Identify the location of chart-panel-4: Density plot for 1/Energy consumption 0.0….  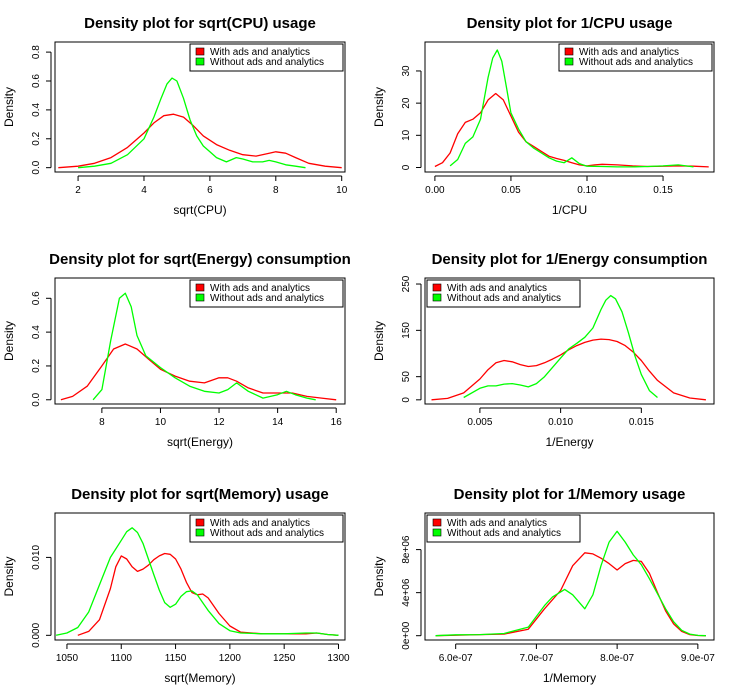
(543, 350).